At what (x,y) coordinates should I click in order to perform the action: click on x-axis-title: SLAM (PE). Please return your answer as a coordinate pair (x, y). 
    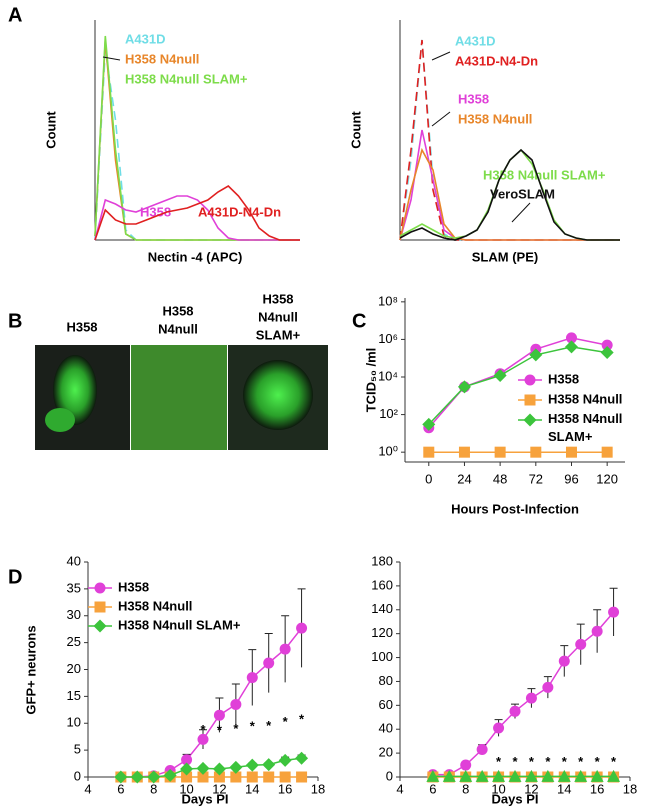
    Looking at the image, I should click on (505, 256).